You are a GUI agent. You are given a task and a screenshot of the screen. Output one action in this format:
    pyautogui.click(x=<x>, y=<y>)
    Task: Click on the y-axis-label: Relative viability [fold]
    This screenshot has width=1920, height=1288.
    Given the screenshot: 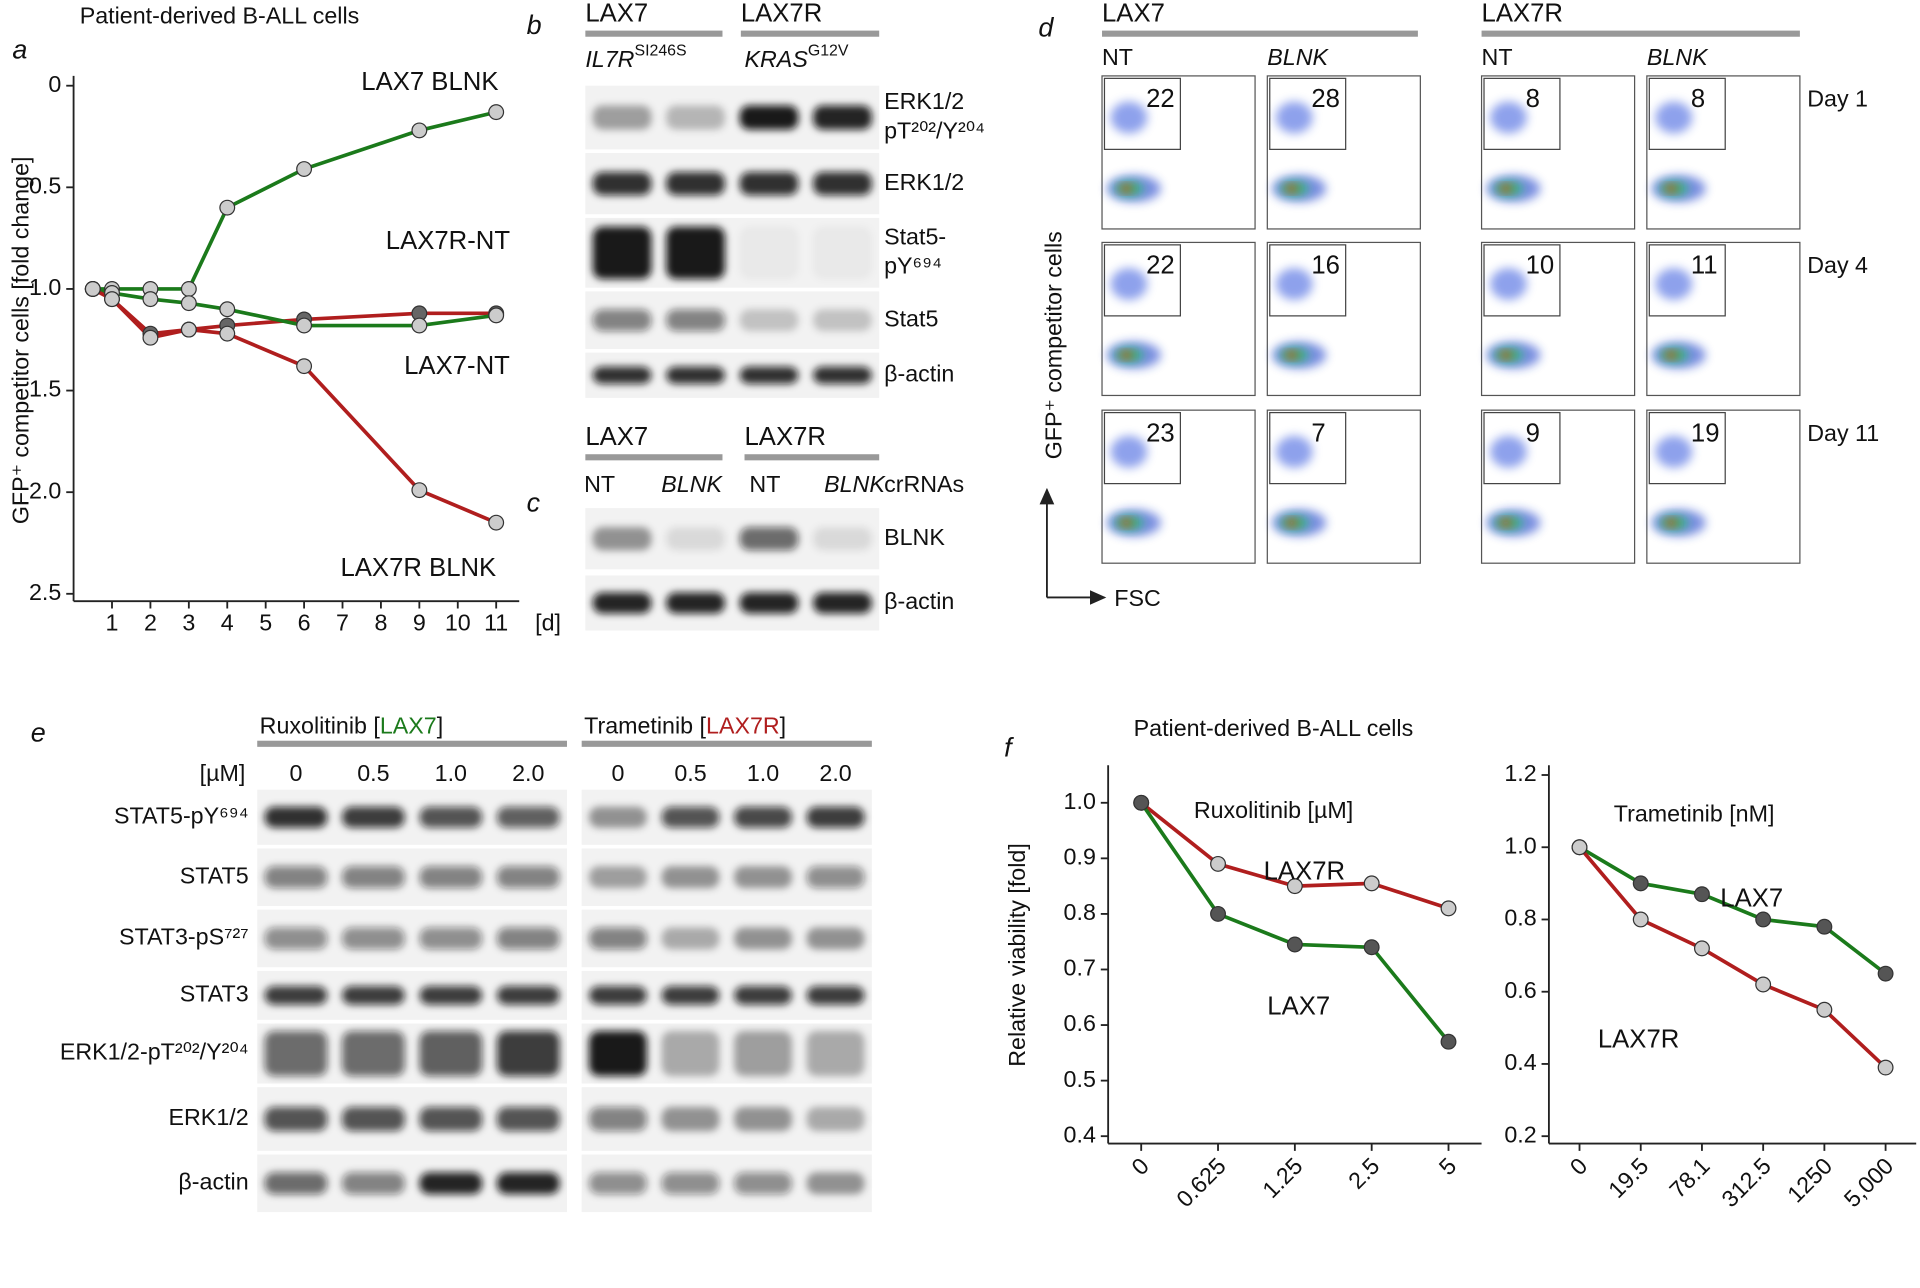 What is the action you would take?
    pyautogui.click(x=1017, y=955)
    